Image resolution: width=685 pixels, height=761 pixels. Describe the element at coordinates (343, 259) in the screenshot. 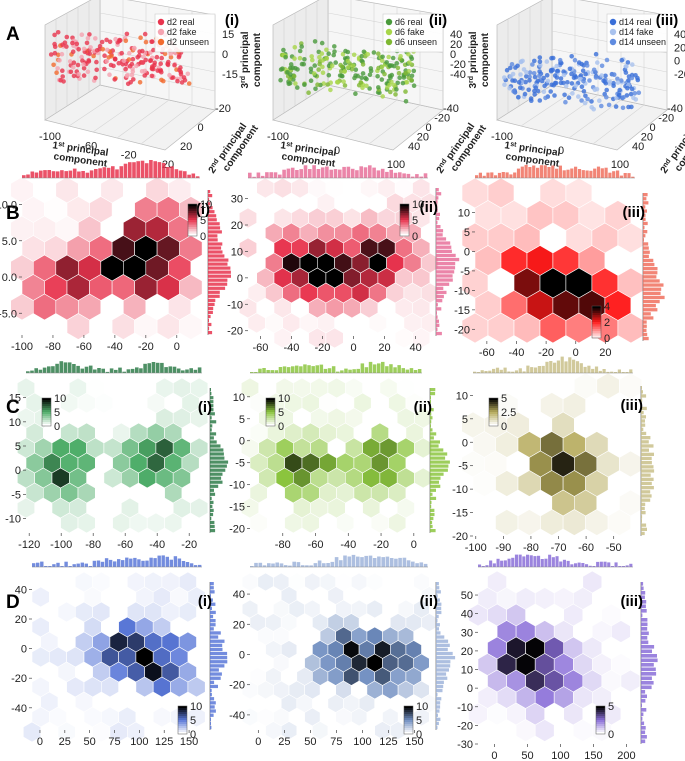

I see `hexbin-plot-B-ii: -60 -40 -20 0 20 40 -20 -10 0 10 20 30 (ii)` at that location.